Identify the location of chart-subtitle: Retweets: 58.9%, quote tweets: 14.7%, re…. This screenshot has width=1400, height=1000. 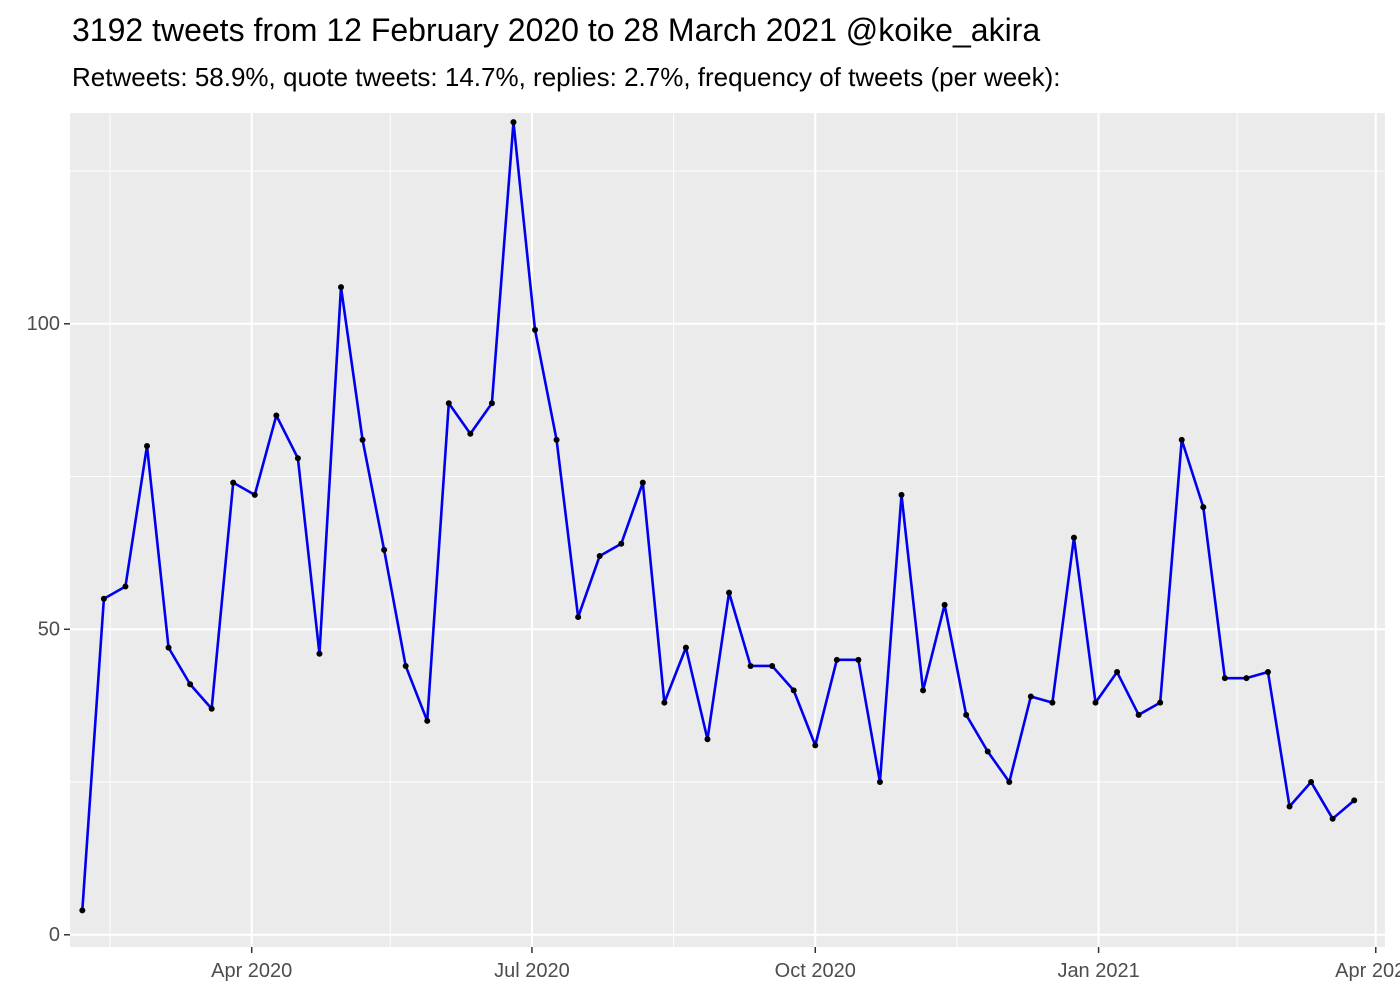
(566, 77).